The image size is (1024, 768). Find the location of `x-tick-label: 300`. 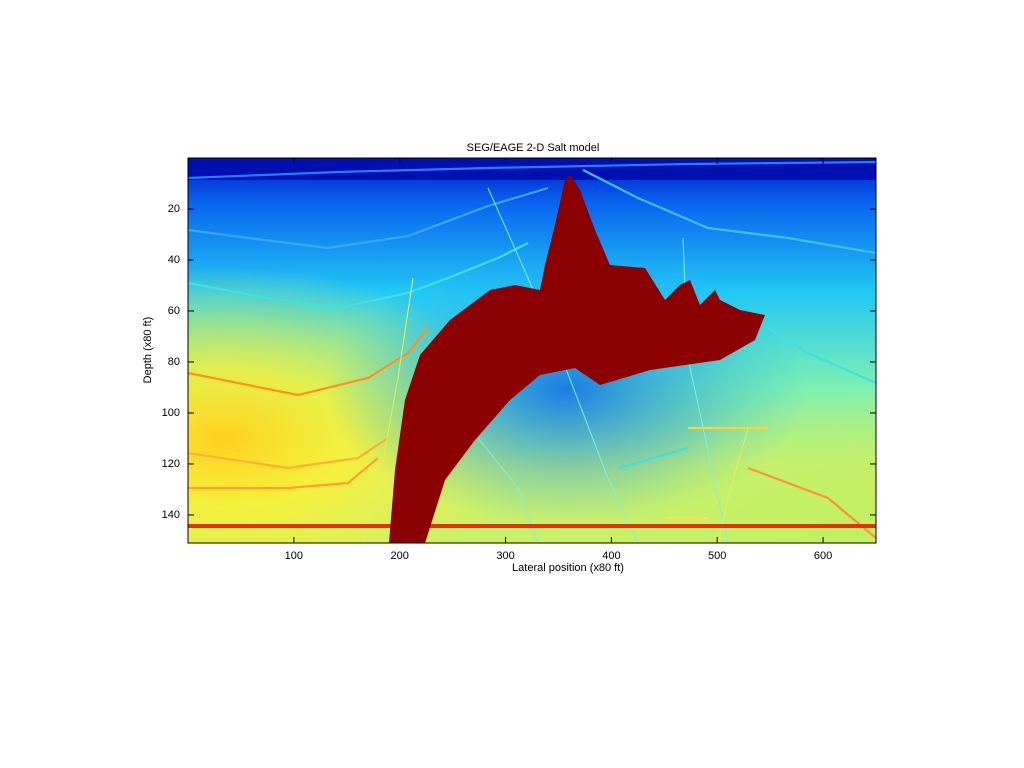

x-tick-label: 300 is located at coordinates (505, 556).